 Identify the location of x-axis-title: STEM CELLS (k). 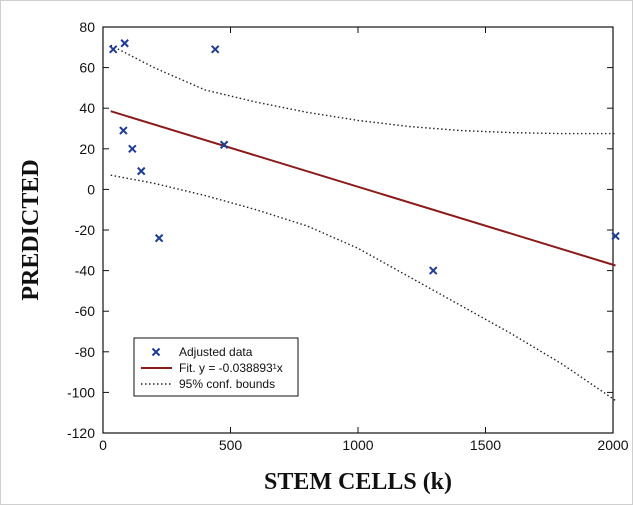
(358, 482).